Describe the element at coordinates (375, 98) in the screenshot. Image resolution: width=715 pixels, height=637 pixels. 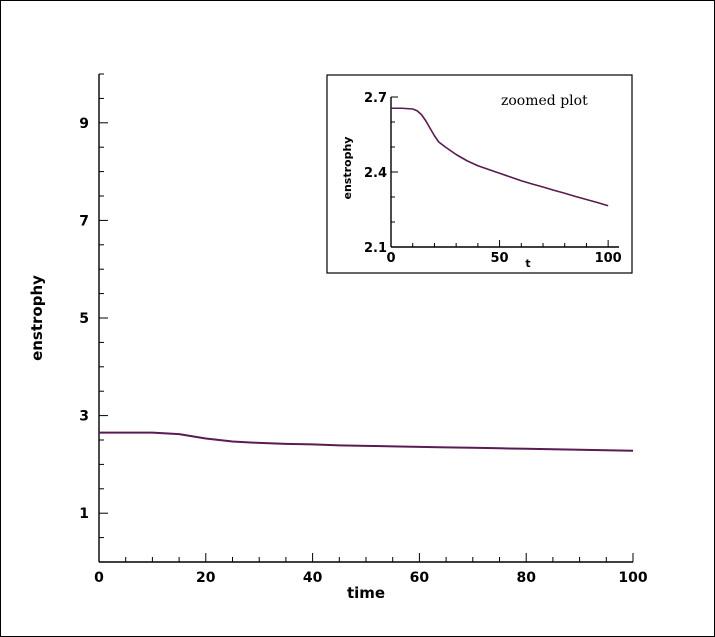
I see `y-tick-label: 2.7` at that location.